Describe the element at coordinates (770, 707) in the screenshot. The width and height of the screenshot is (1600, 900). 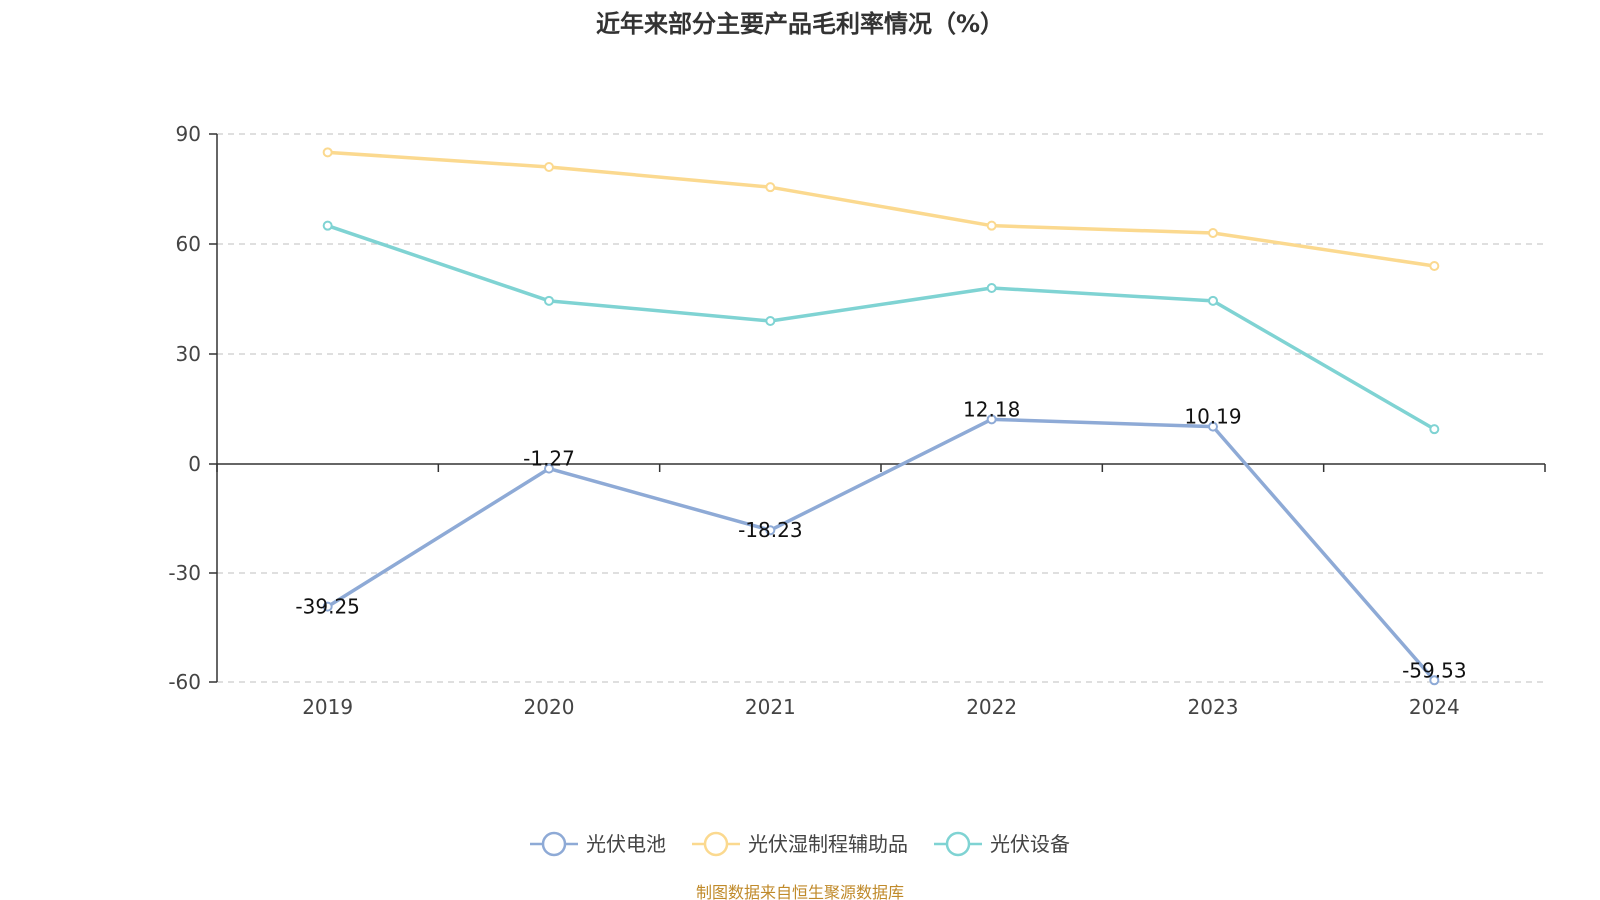
I see `x-tick-label: 2021` at that location.